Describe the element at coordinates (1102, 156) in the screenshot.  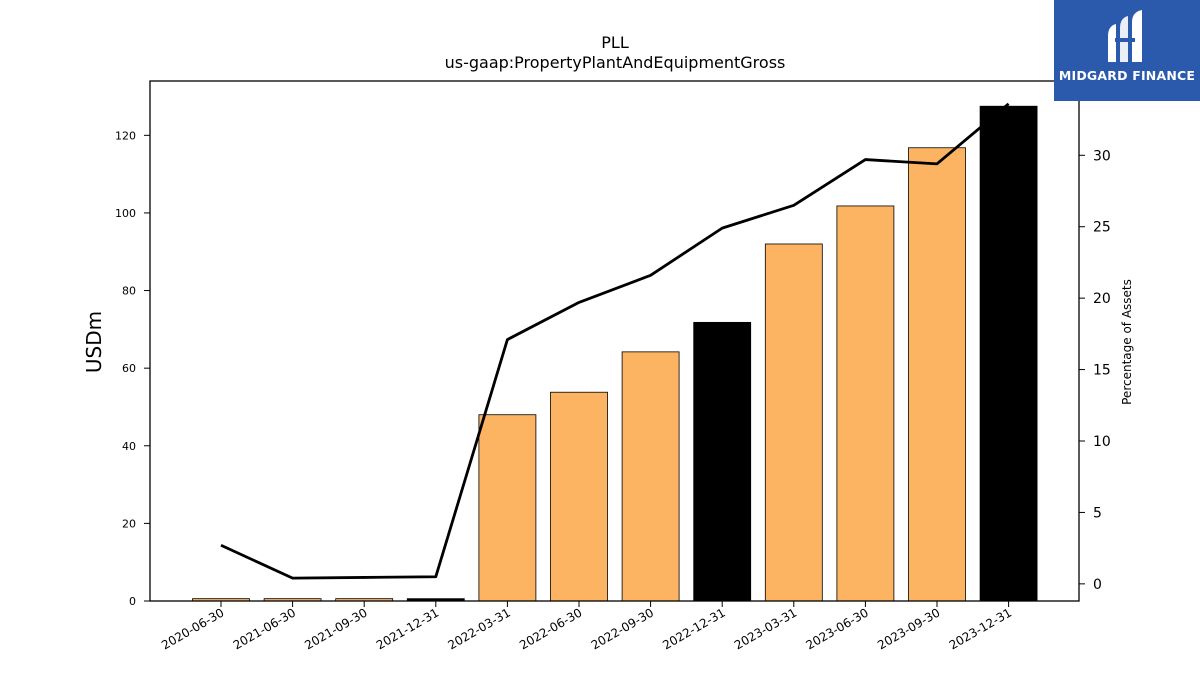
I see `y2-tick-label: 30` at that location.